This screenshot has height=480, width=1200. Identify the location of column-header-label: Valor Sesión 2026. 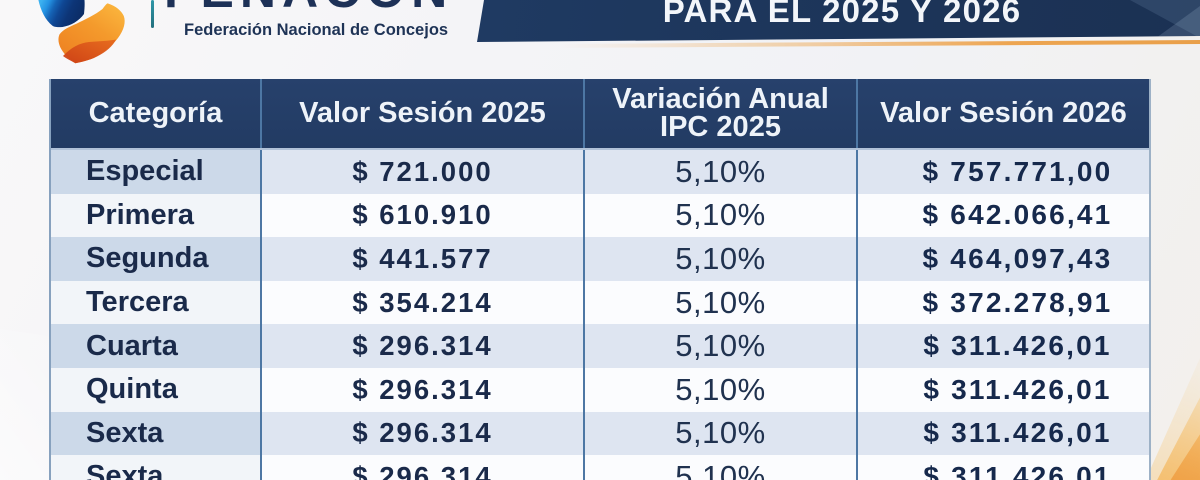
(1003, 112).